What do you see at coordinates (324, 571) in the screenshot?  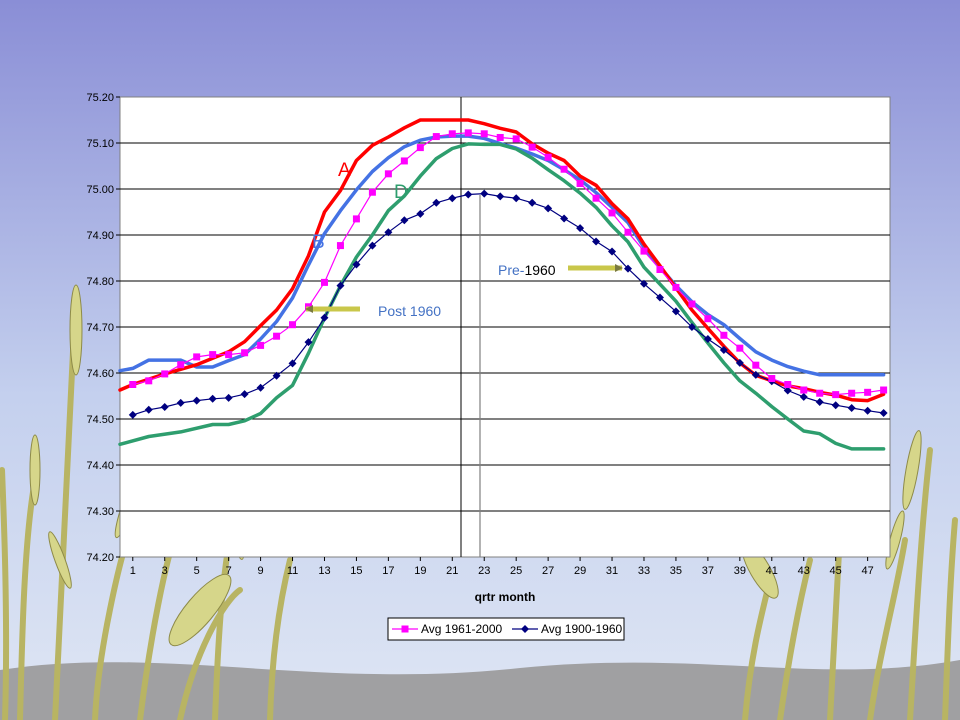 I see `x-tick-label: 13` at bounding box center [324, 571].